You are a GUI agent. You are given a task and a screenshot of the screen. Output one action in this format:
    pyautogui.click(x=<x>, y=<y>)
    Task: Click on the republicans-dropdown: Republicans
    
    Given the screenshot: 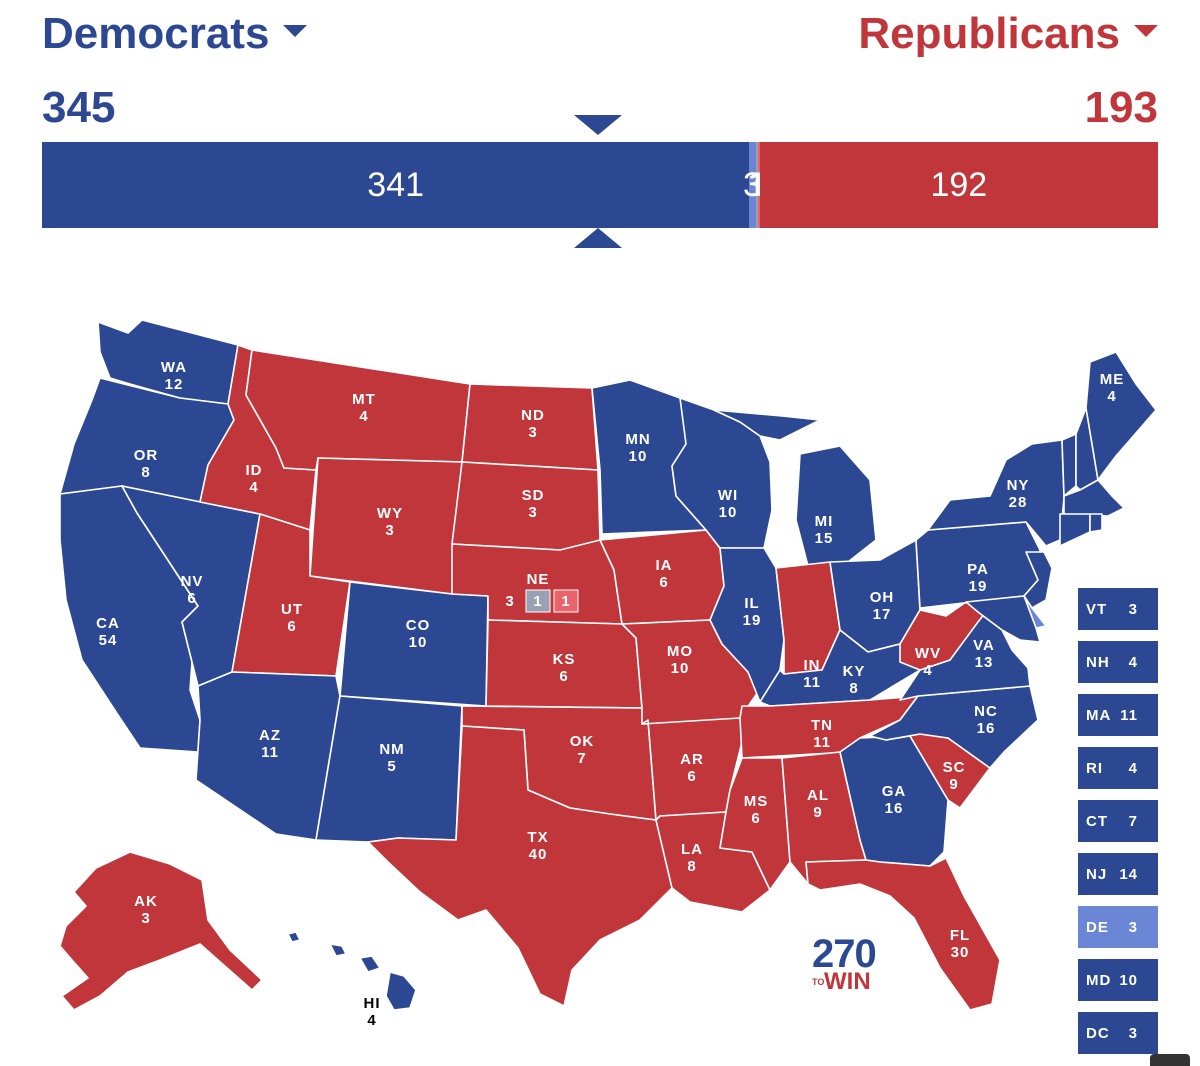 What is the action you would take?
    pyautogui.click(x=1008, y=34)
    